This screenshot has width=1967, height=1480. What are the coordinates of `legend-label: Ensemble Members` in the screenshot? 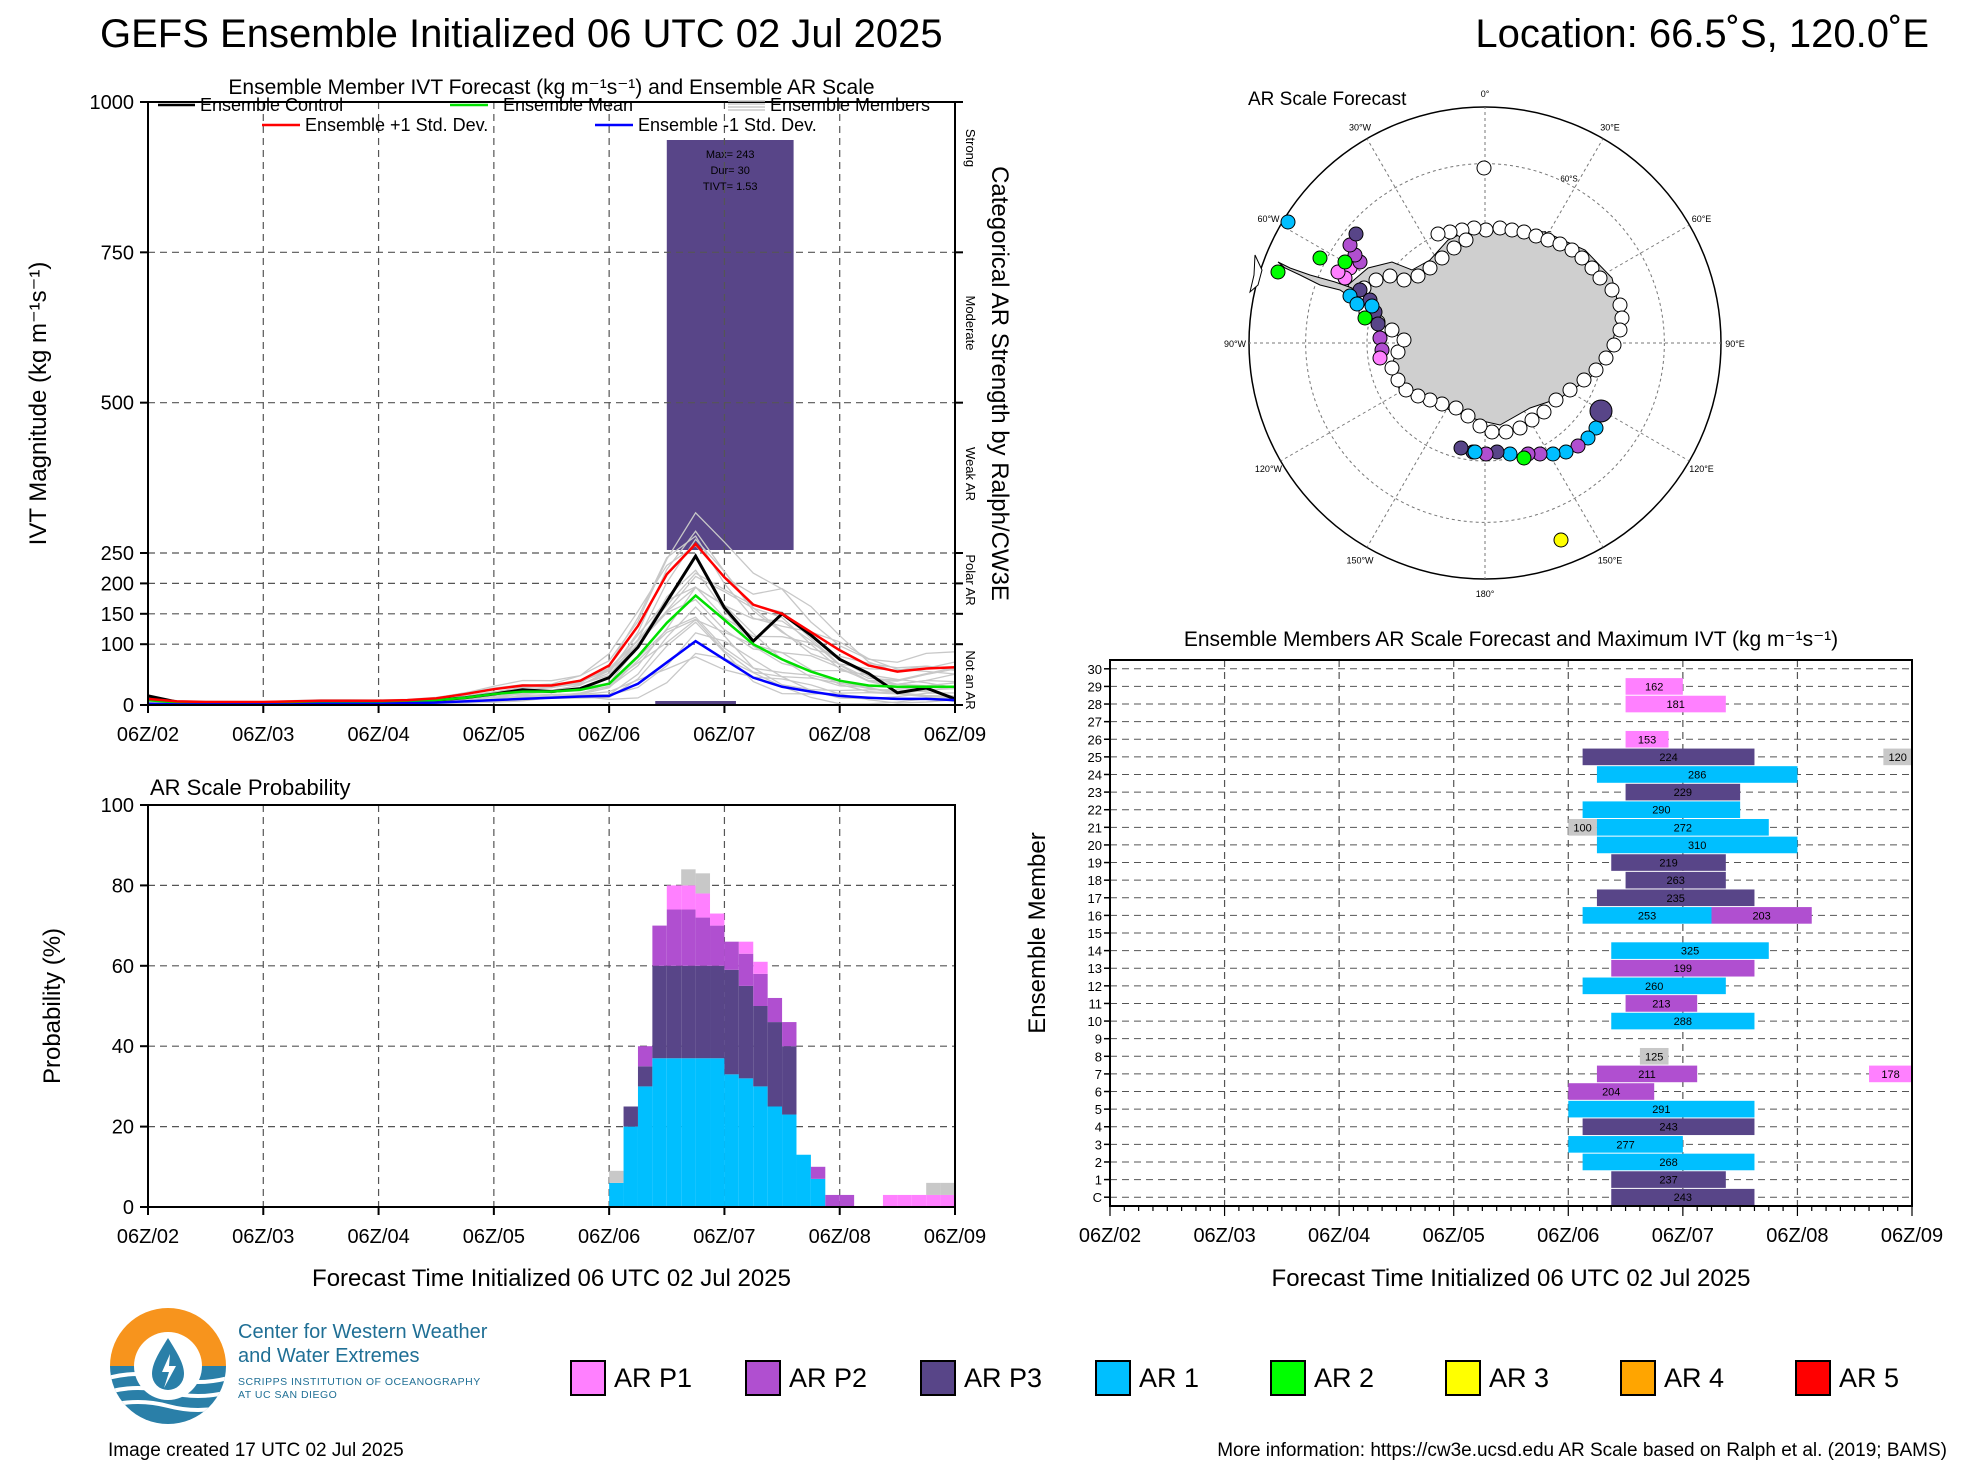 It's located at (850, 105).